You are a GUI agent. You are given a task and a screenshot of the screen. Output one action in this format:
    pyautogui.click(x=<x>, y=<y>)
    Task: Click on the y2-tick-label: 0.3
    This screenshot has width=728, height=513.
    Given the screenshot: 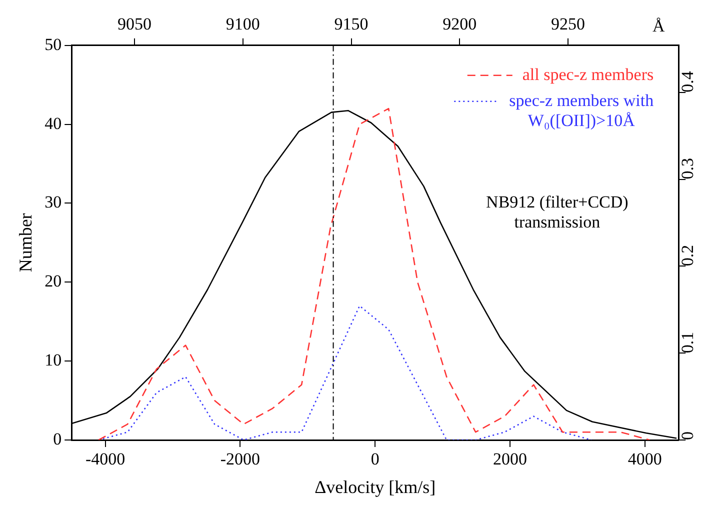 What is the action you would take?
    pyautogui.click(x=688, y=169)
    